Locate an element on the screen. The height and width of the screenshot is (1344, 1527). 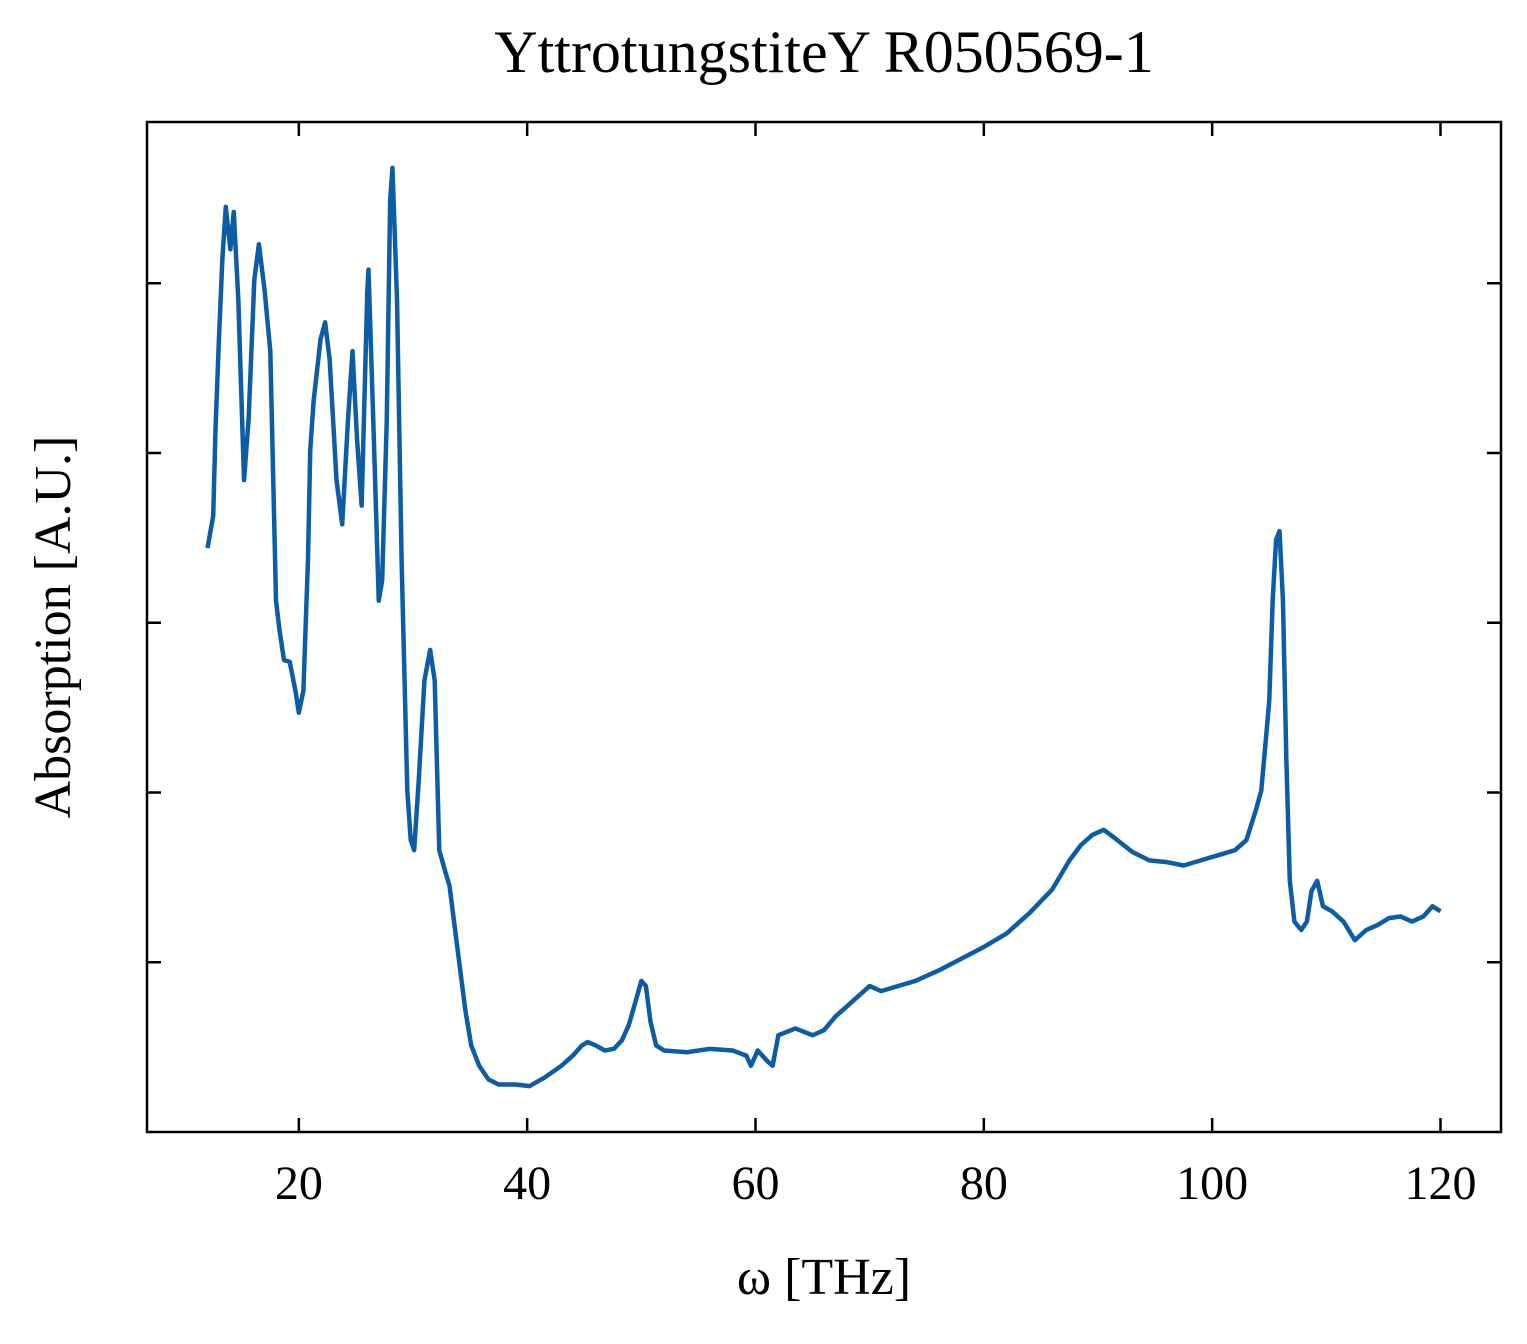
x-axis-label: ω [THz] is located at coordinates (824, 1277).